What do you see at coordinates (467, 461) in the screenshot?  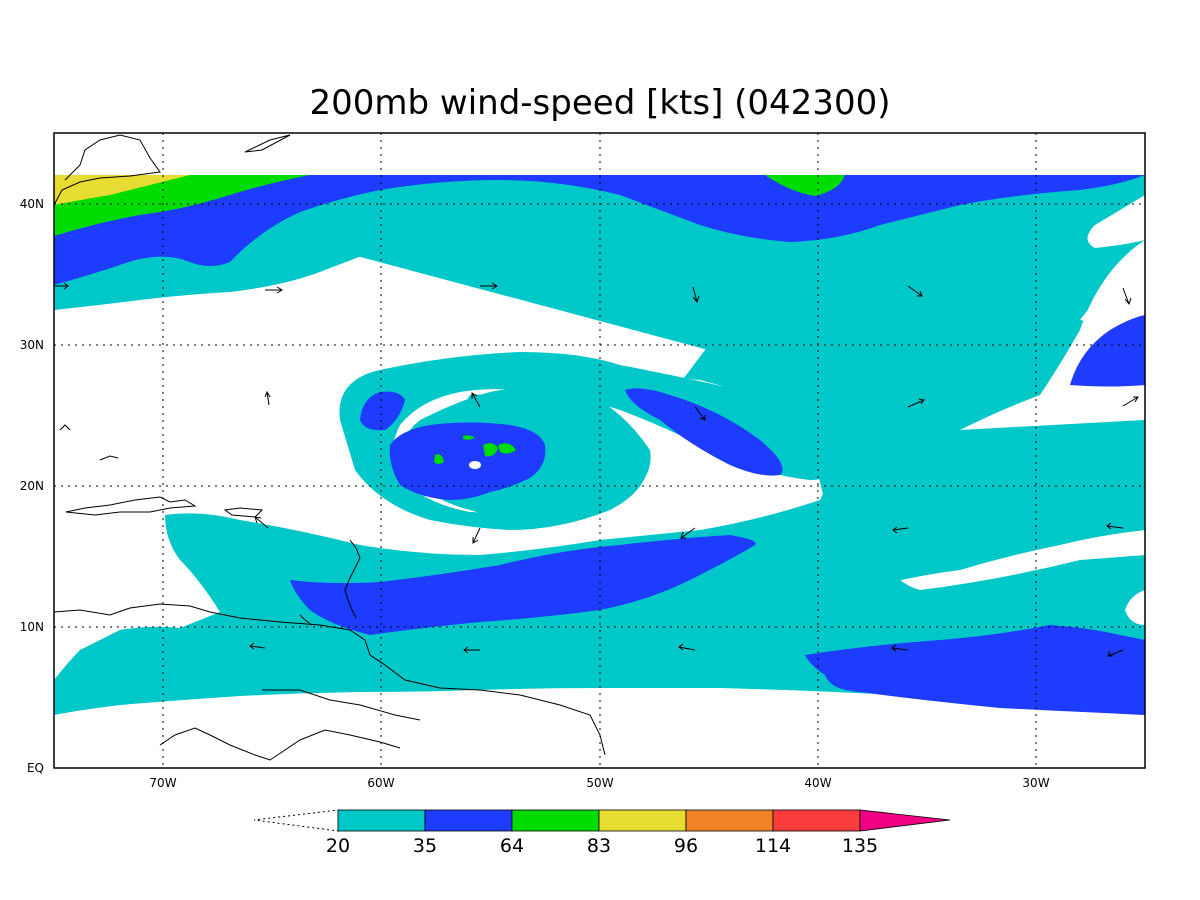 I see `contour-35-anticyclone-core` at bounding box center [467, 461].